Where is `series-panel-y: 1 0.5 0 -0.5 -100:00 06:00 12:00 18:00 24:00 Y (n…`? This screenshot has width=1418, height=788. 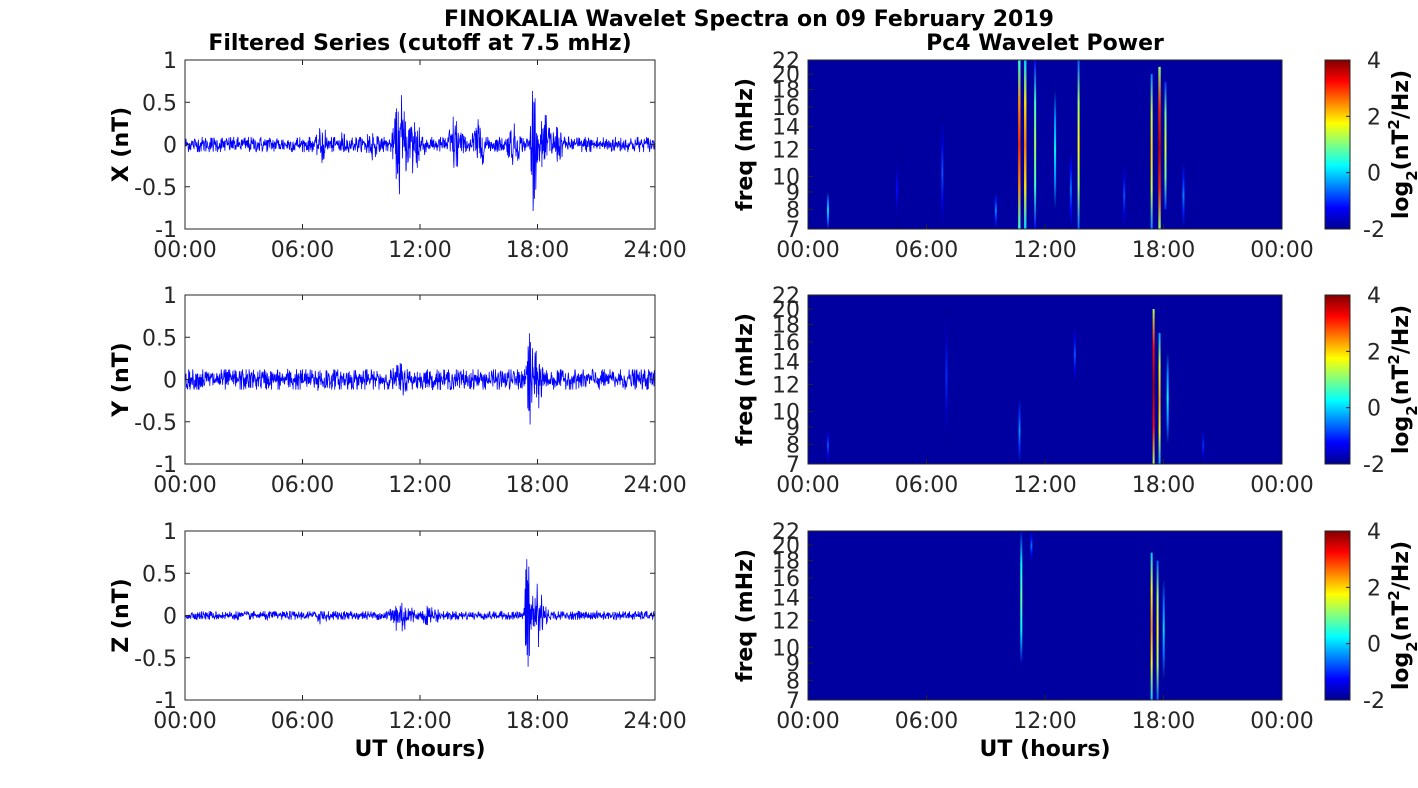
series-panel-y: 1 0.5 0 -0.5 -100:00 06:00 12:00 18:00 24:00 Y (n… is located at coordinates (398, 391).